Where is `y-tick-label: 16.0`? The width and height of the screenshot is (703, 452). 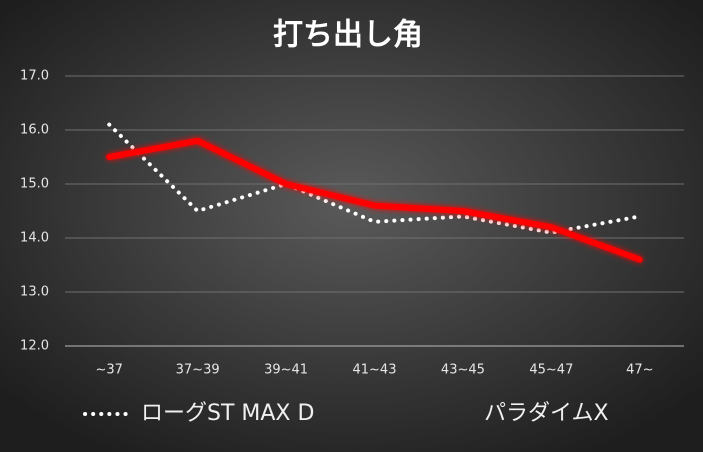
y-tick-label: 16.0 is located at coordinates (34, 130).